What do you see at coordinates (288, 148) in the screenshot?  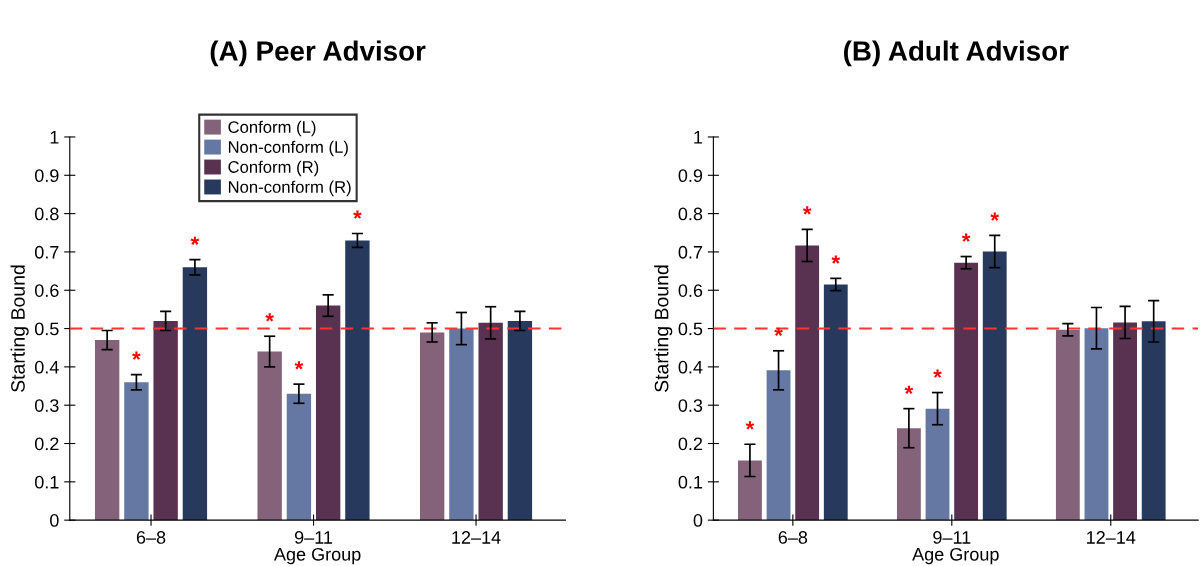 I see `legend-label: Non-conform (L)` at bounding box center [288, 148].